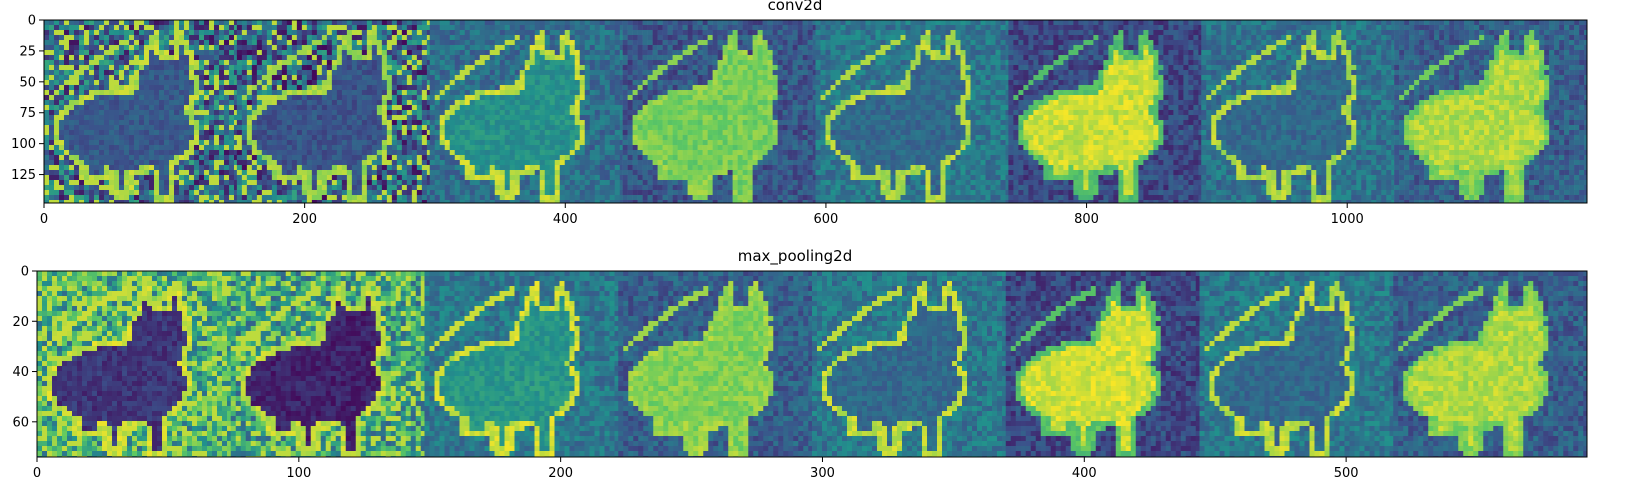 This screenshot has width=1632, height=499. What do you see at coordinates (795, 7) in the screenshot?
I see `chart-title-conv2d: conv2d` at bounding box center [795, 7].